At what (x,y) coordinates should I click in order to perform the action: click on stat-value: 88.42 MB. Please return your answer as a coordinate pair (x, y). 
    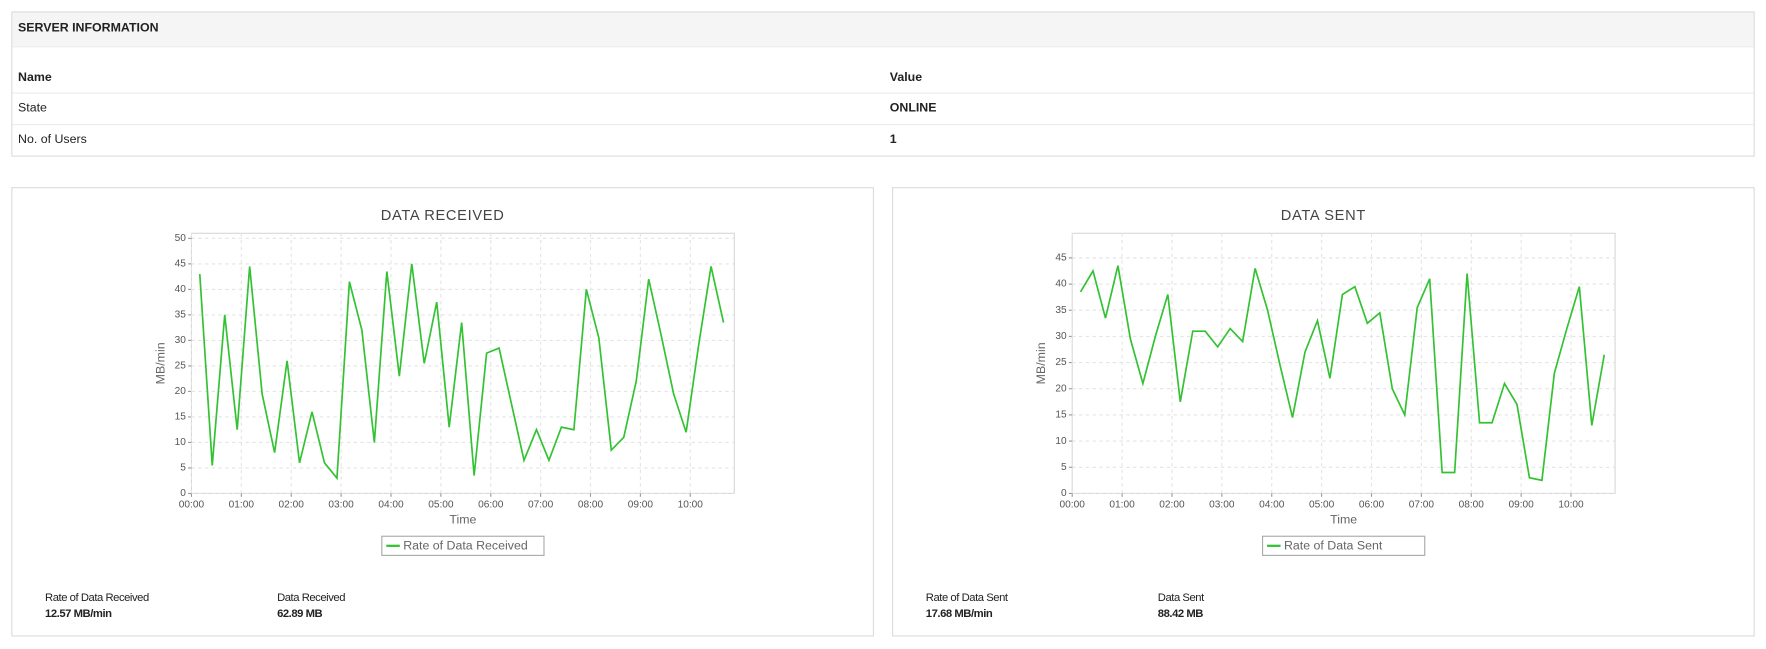
    Looking at the image, I should click on (1180, 614).